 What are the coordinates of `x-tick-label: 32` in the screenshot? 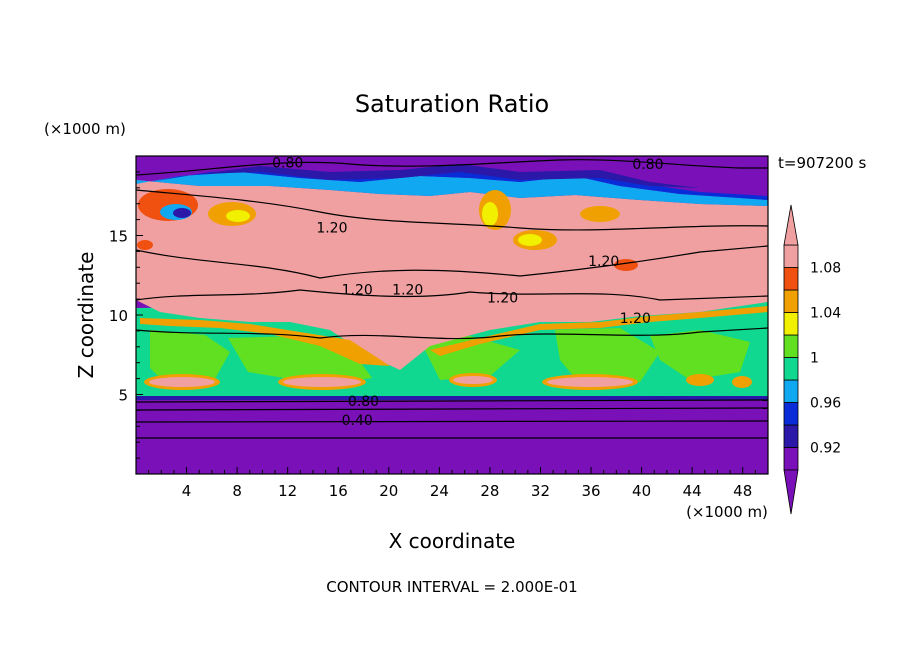 It's located at (540, 491).